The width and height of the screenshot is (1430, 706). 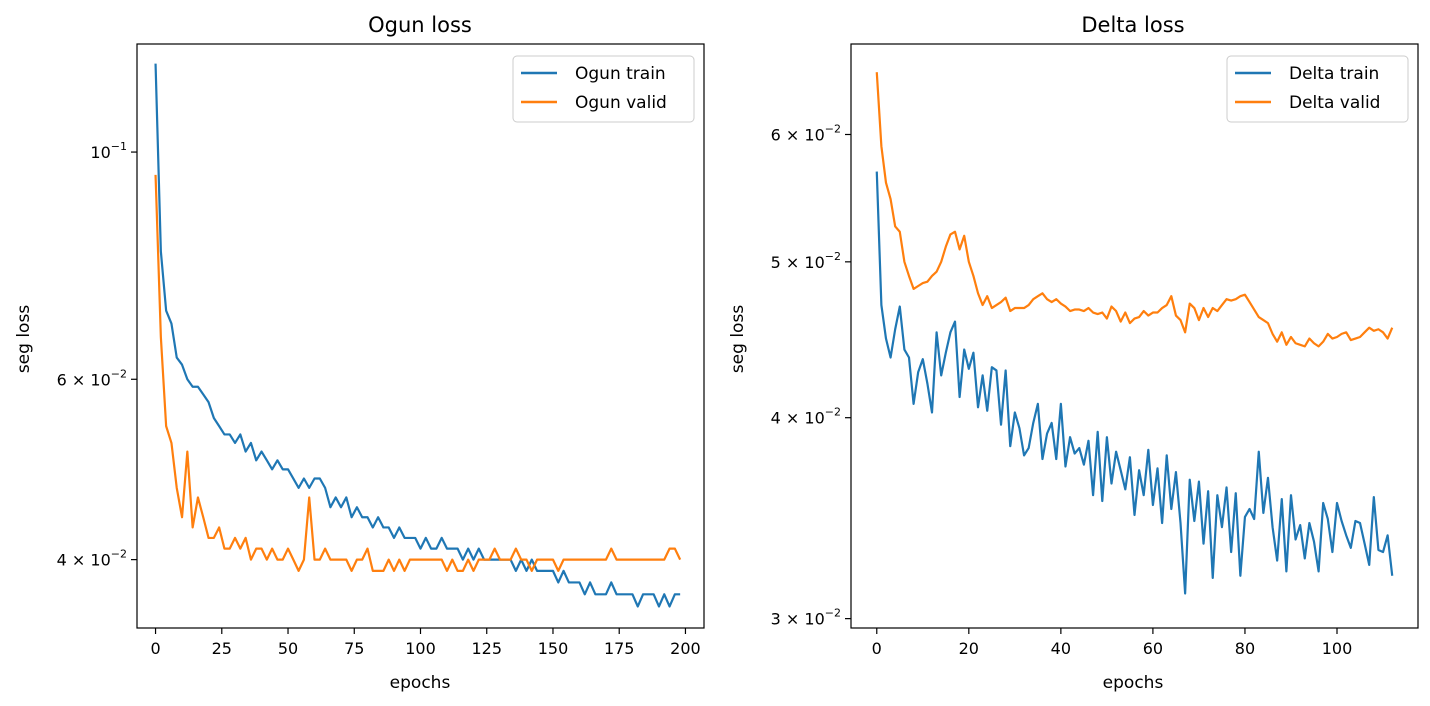 I want to click on ogun-x-tick-label: 100, so click(x=420, y=648).